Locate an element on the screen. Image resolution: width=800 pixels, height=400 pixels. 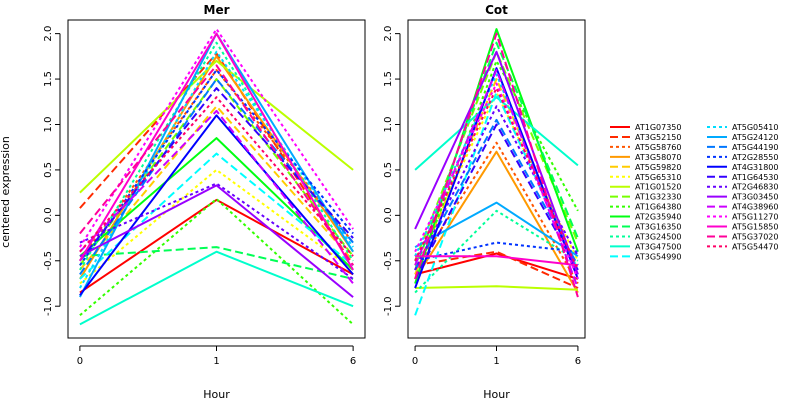
y-tick-label: 0.5 is located at coordinates (388, 170).